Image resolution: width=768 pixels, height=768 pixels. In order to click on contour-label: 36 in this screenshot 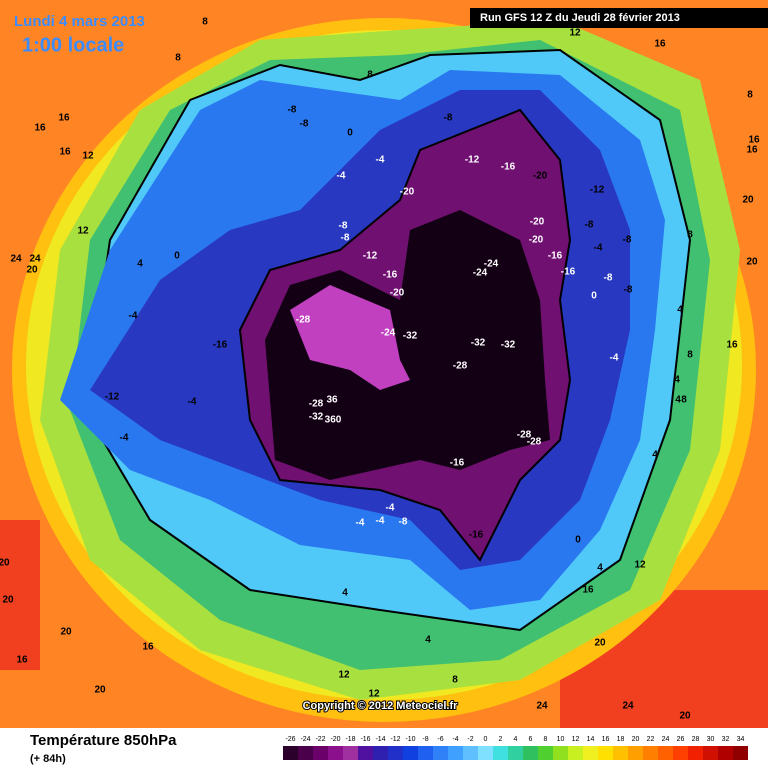, I will do `click(332, 400)`.